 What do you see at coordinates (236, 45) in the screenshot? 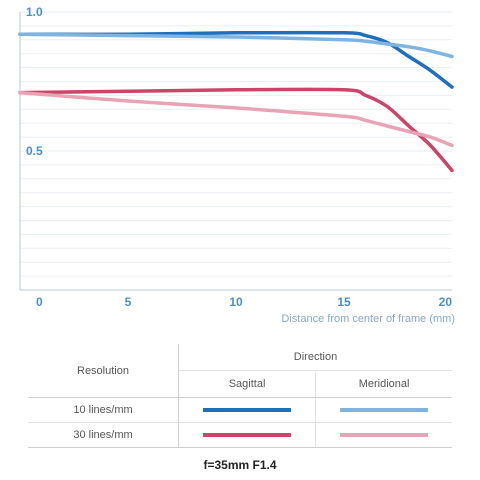
I see `series-line-10-lines-mm-meridional` at bounding box center [236, 45].